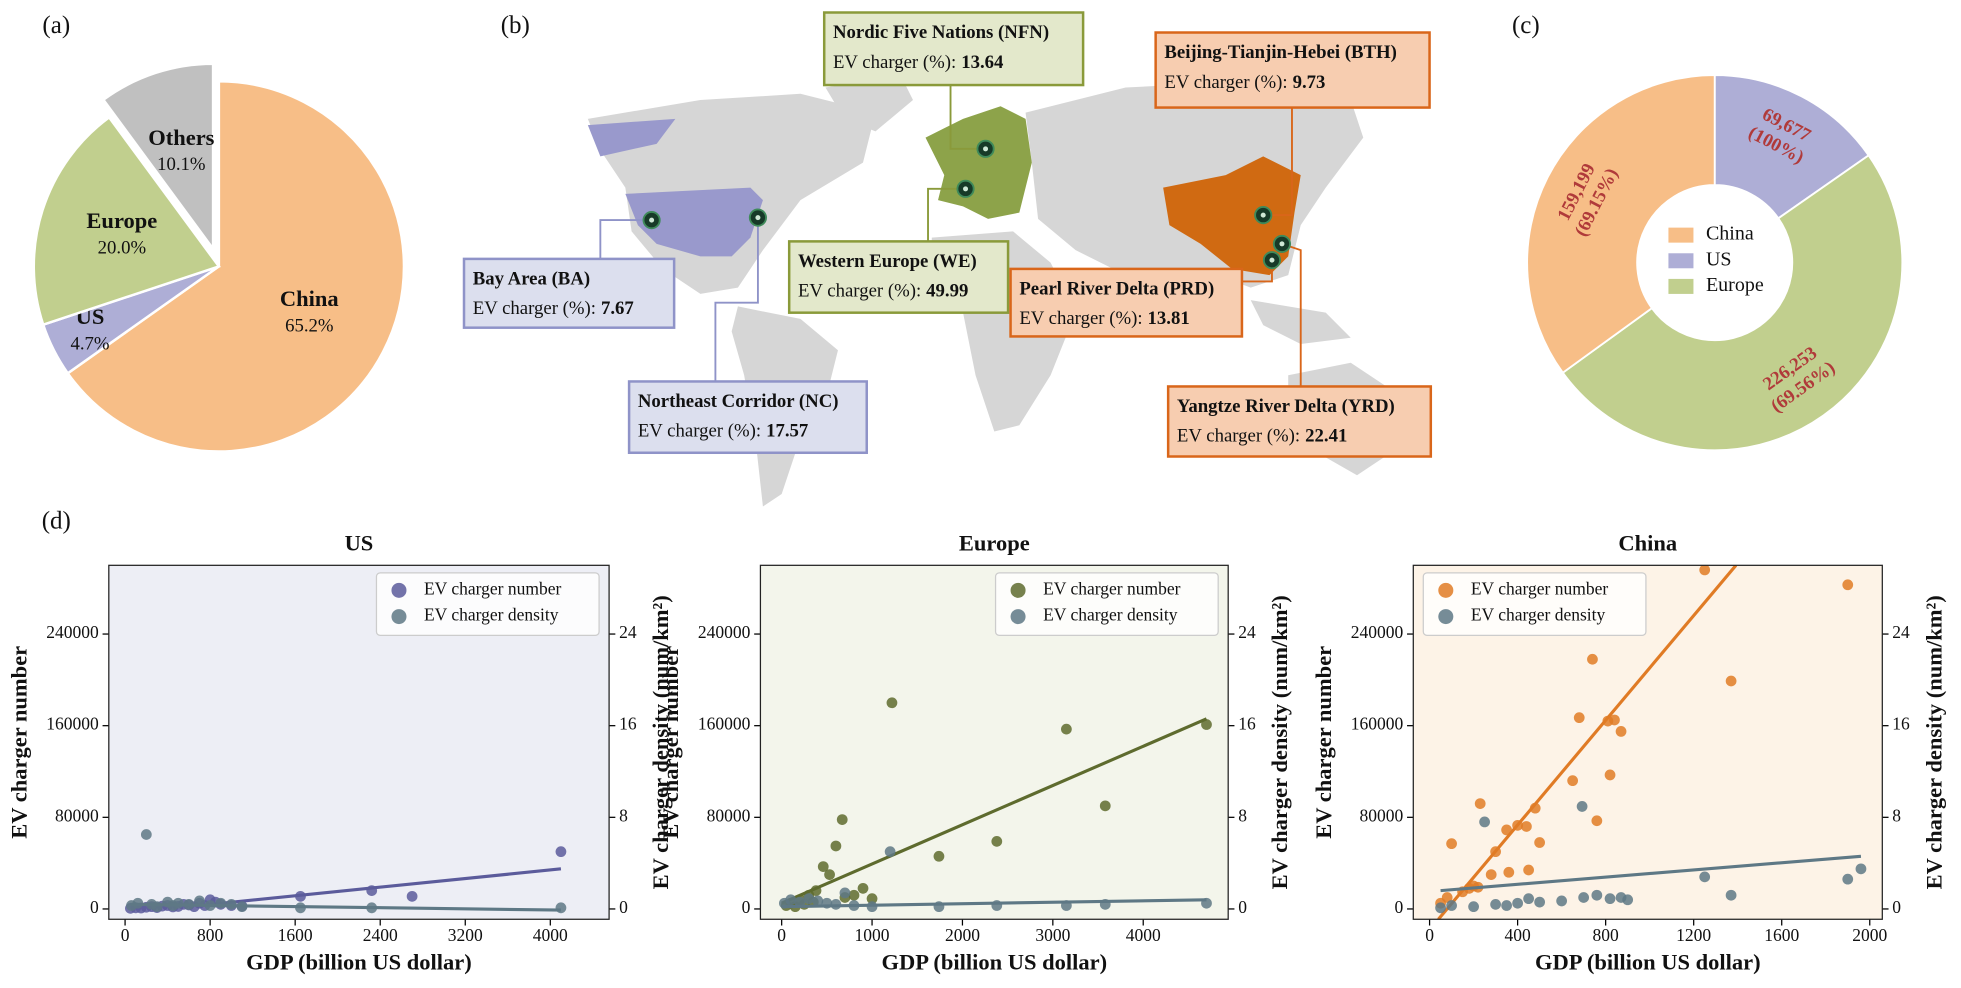  I want to click on pie-label: China, so click(309, 298).